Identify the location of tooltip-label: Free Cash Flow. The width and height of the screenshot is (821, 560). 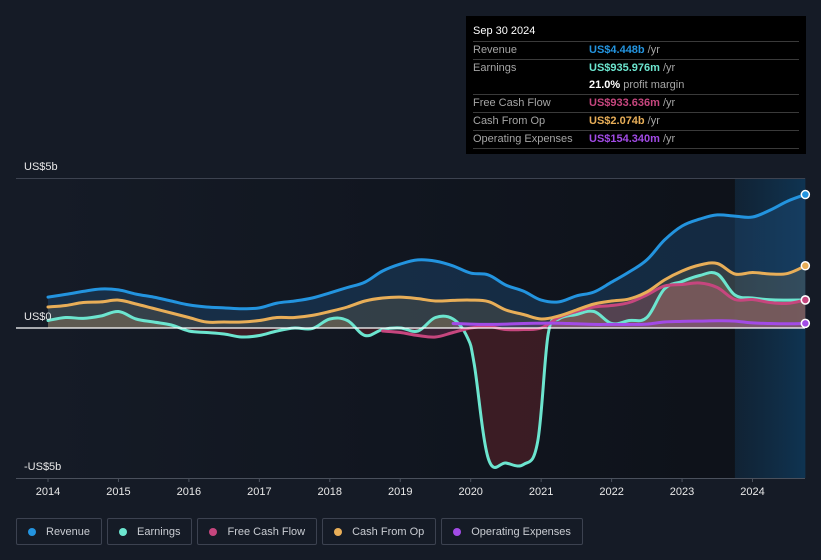
(512, 103).